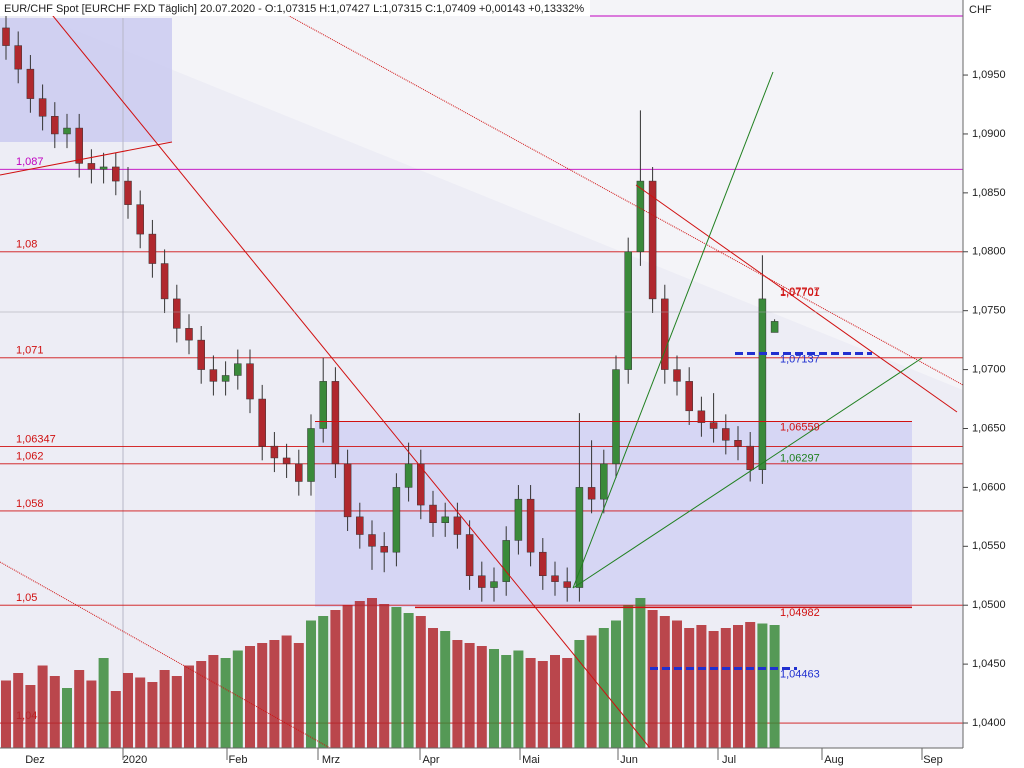 Image resolution: width=1024 pixels, height=768 pixels. What do you see at coordinates (800, 674) in the screenshot?
I see `annotation-label: 1,04463` at bounding box center [800, 674].